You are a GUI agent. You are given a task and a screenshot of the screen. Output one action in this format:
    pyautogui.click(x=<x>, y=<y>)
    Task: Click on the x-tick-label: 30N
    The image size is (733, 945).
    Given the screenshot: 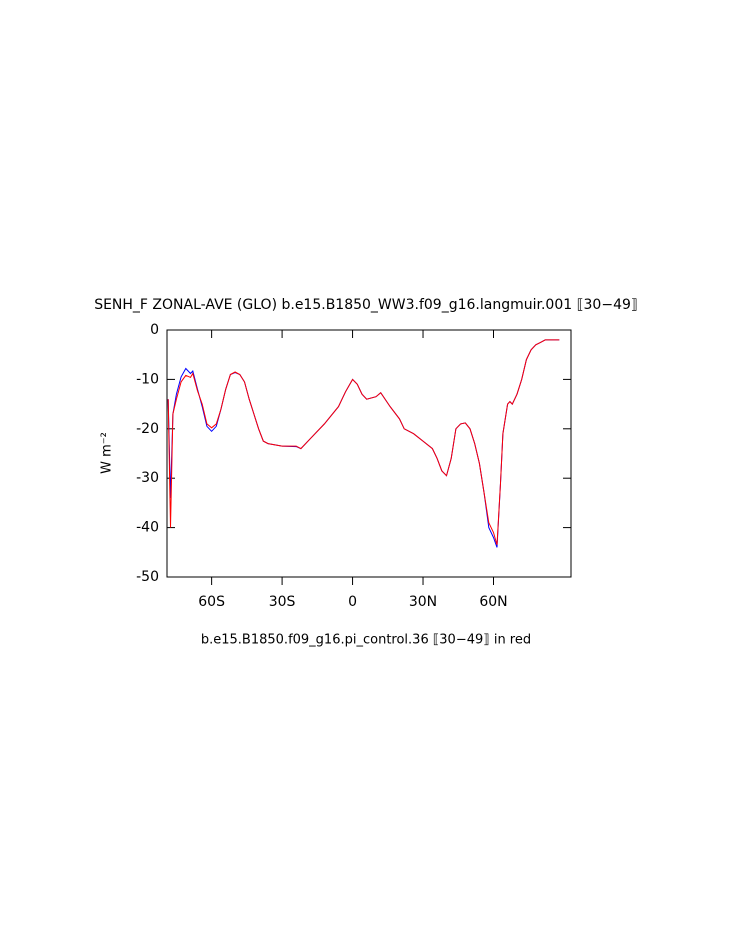 What is the action you would take?
    pyautogui.click(x=423, y=602)
    